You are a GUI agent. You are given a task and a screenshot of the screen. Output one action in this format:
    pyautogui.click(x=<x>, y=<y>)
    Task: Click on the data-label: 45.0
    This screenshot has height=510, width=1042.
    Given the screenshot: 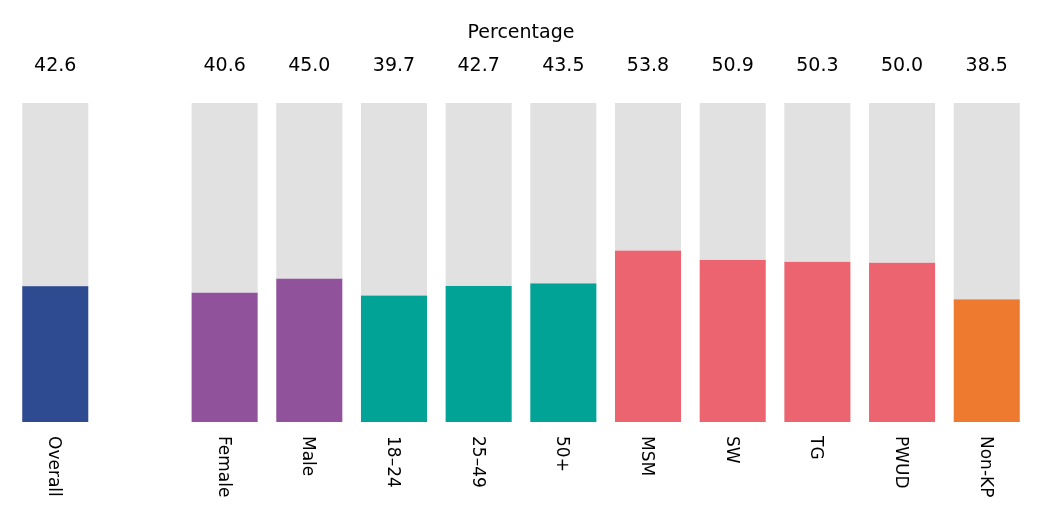 What is the action you would take?
    pyautogui.click(x=309, y=64)
    